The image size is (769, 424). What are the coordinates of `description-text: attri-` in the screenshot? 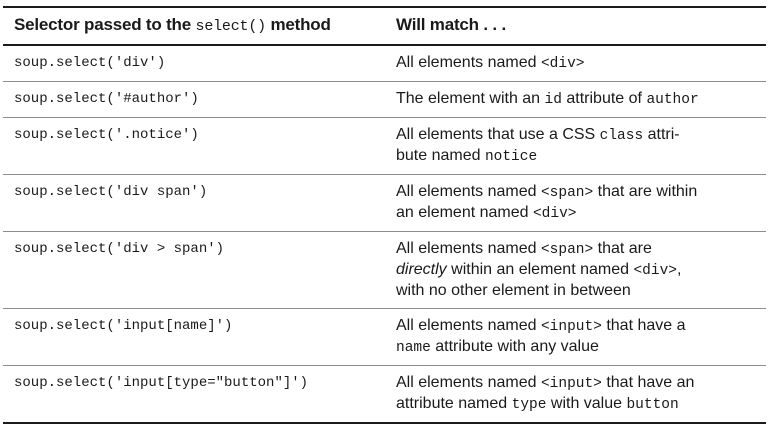 It's located at (661, 134).